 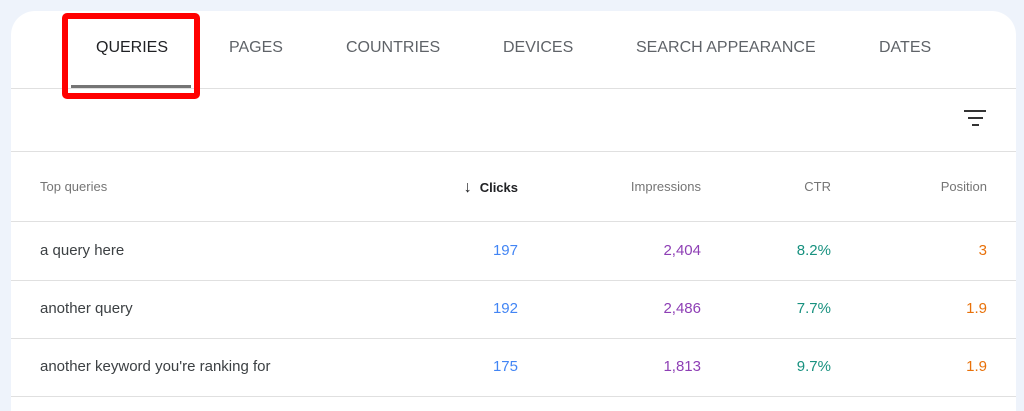 I want to click on header-impressions: Impressions, so click(x=665, y=186).